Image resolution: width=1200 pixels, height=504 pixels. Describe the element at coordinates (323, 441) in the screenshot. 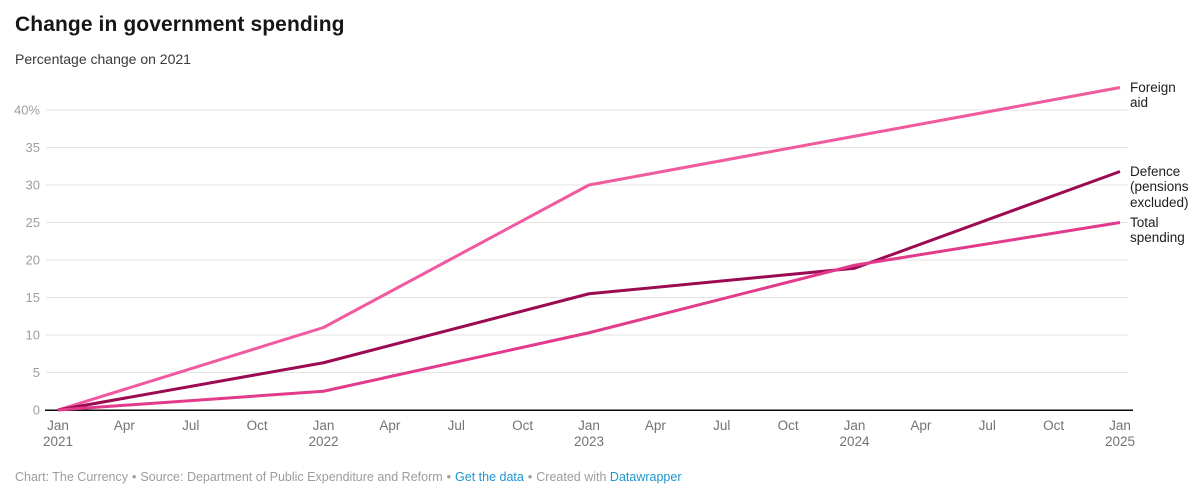

I see `x-axis-label-year: 2022` at that location.